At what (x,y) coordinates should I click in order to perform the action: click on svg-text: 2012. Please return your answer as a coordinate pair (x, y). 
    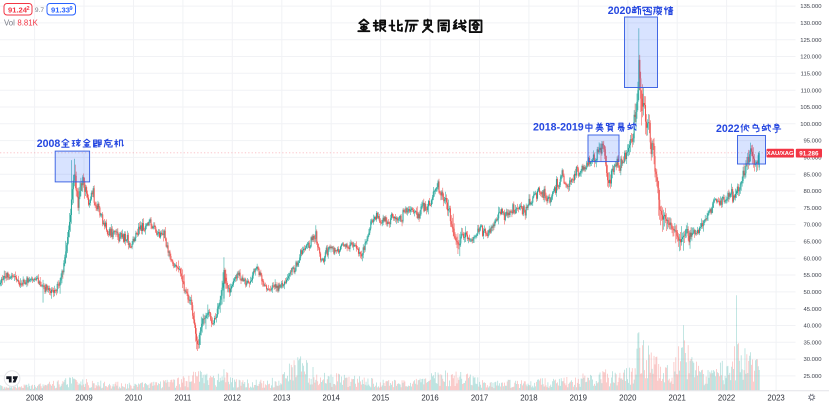
    Looking at the image, I should click on (232, 397).